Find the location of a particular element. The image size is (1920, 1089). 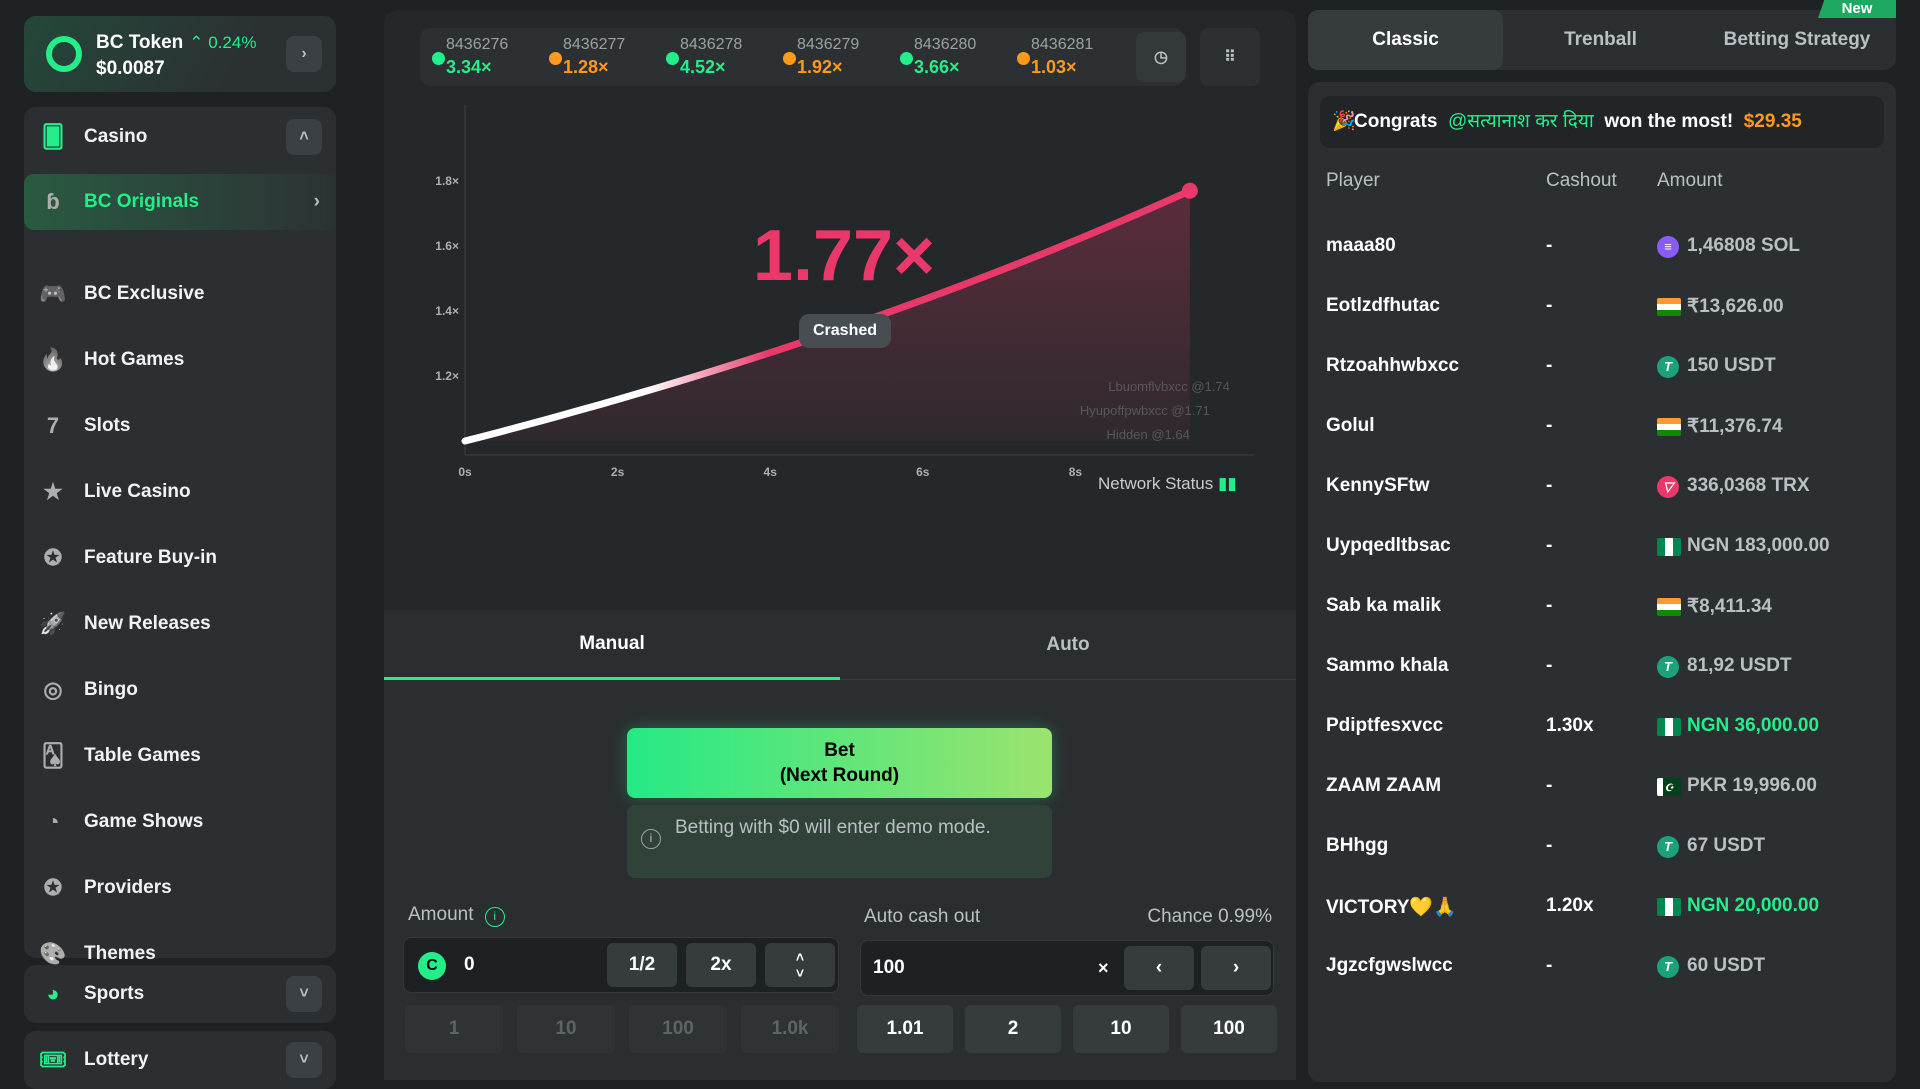

amount-input: C 0 1/2 2x ˄ ˅ is located at coordinates (621, 965).